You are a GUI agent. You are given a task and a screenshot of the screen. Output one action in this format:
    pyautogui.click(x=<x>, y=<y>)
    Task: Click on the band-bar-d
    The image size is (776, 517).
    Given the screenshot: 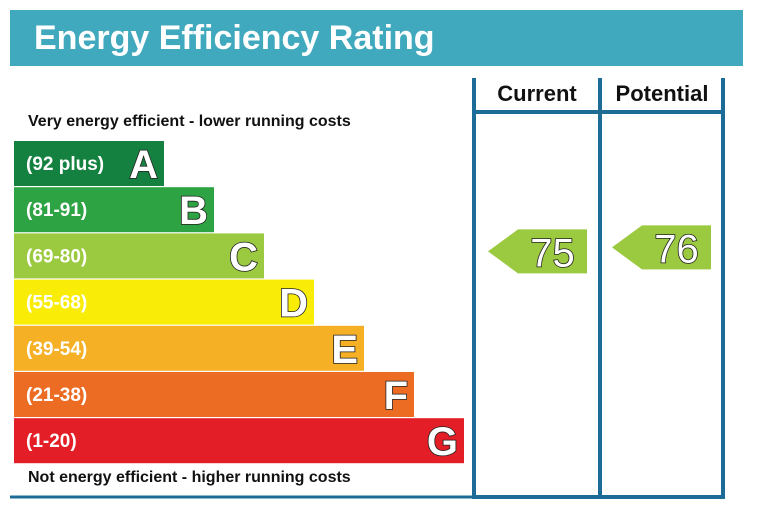 What is the action you would take?
    pyautogui.click(x=164, y=302)
    